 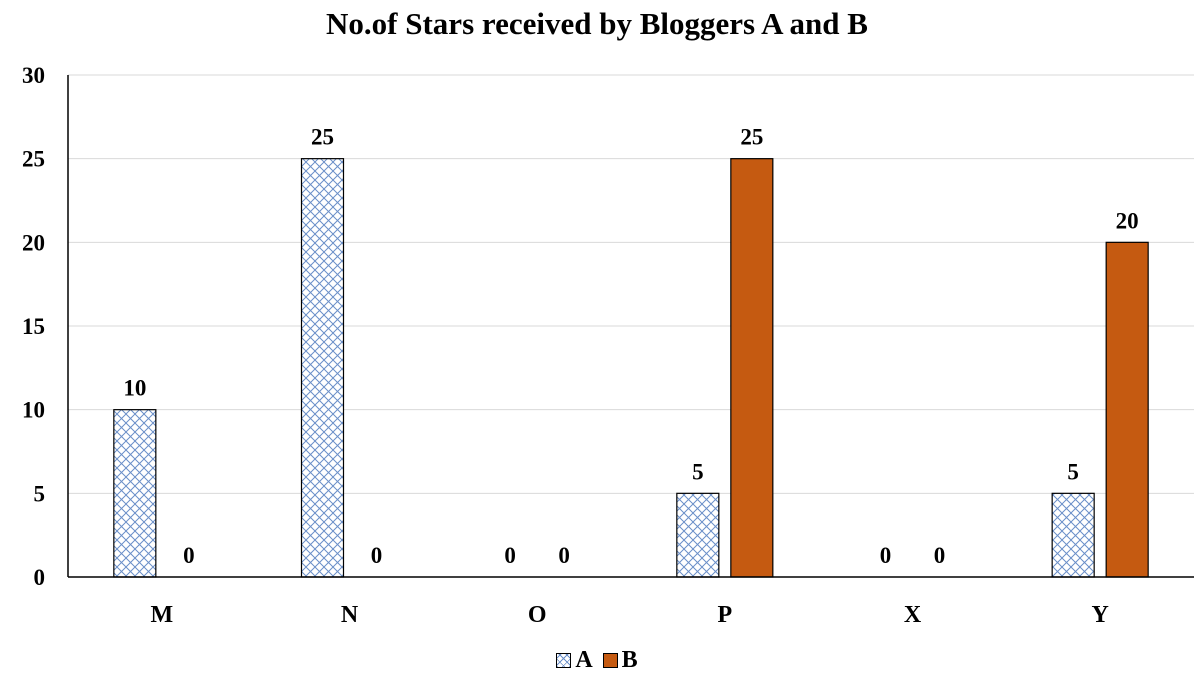 What do you see at coordinates (629, 660) in the screenshot?
I see `legend-label-b: B` at bounding box center [629, 660].